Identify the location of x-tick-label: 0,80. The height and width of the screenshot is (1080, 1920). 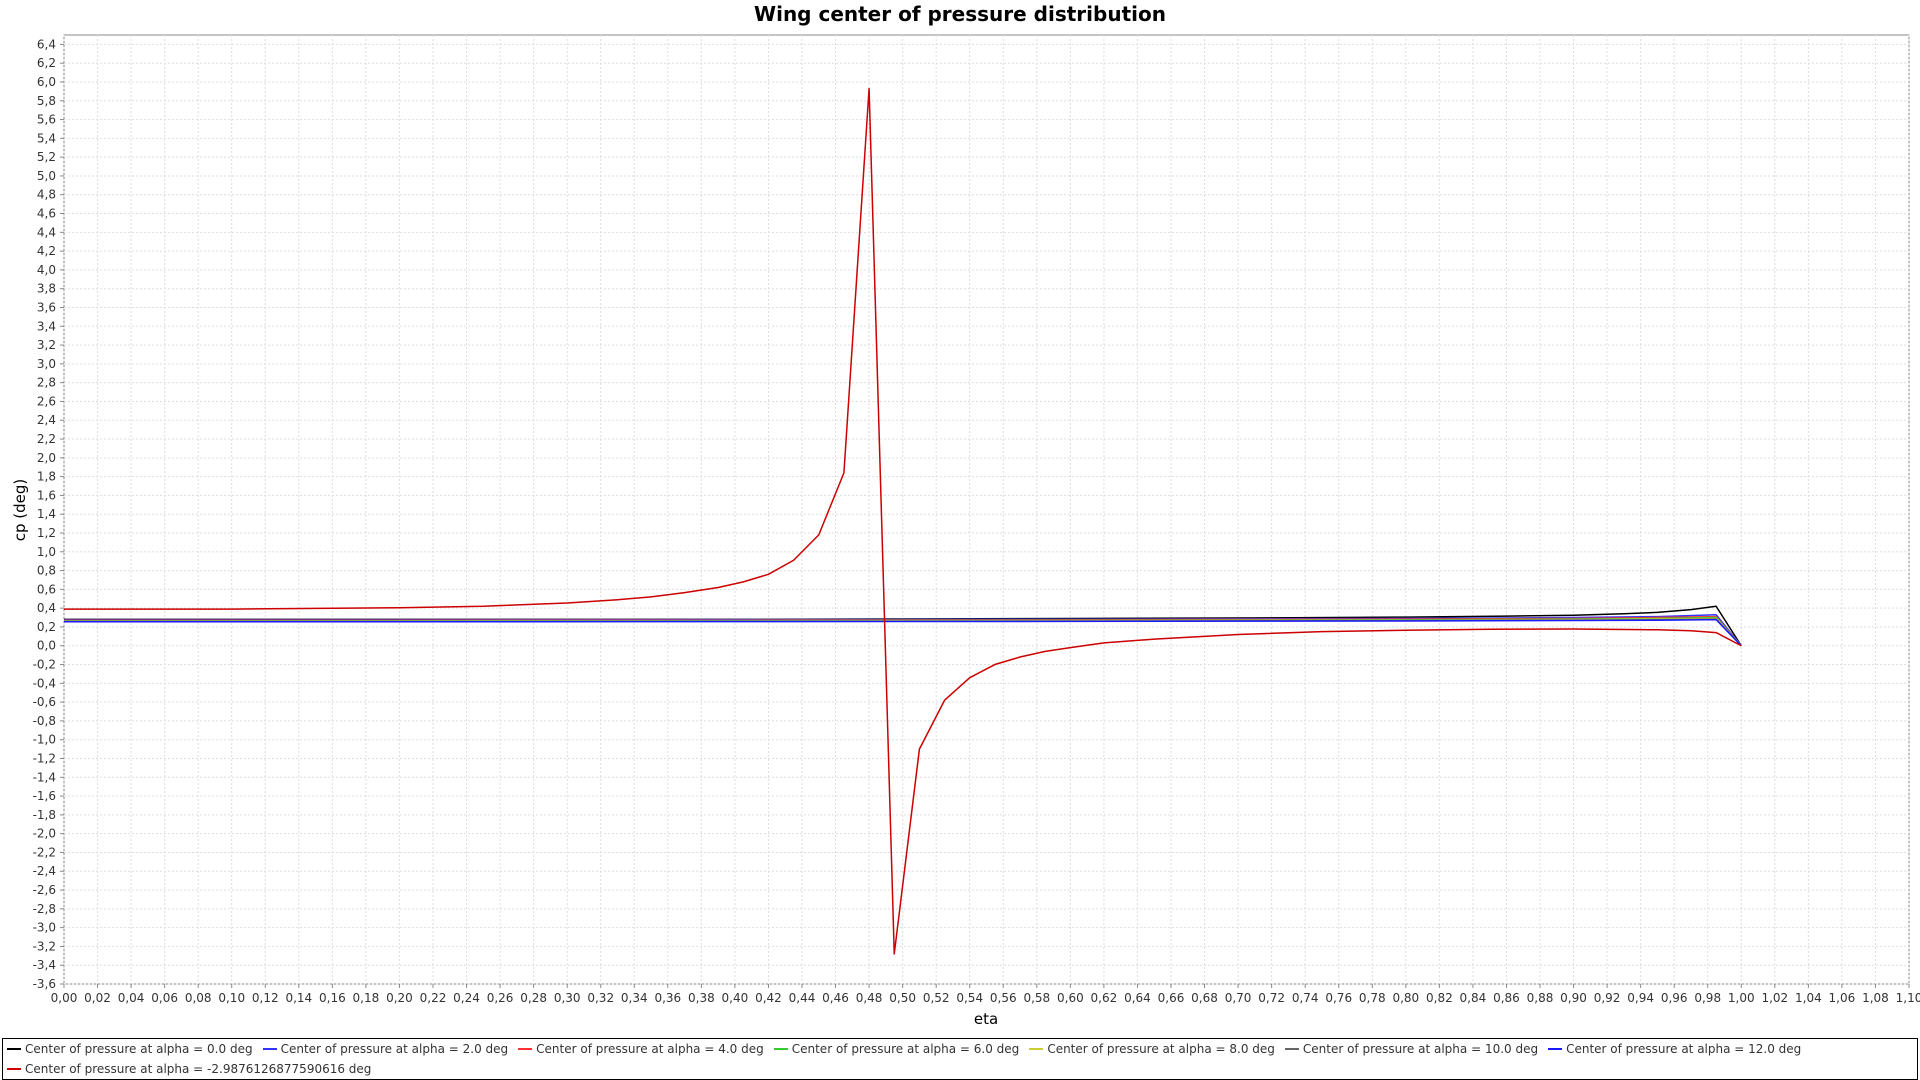
(1405, 998).